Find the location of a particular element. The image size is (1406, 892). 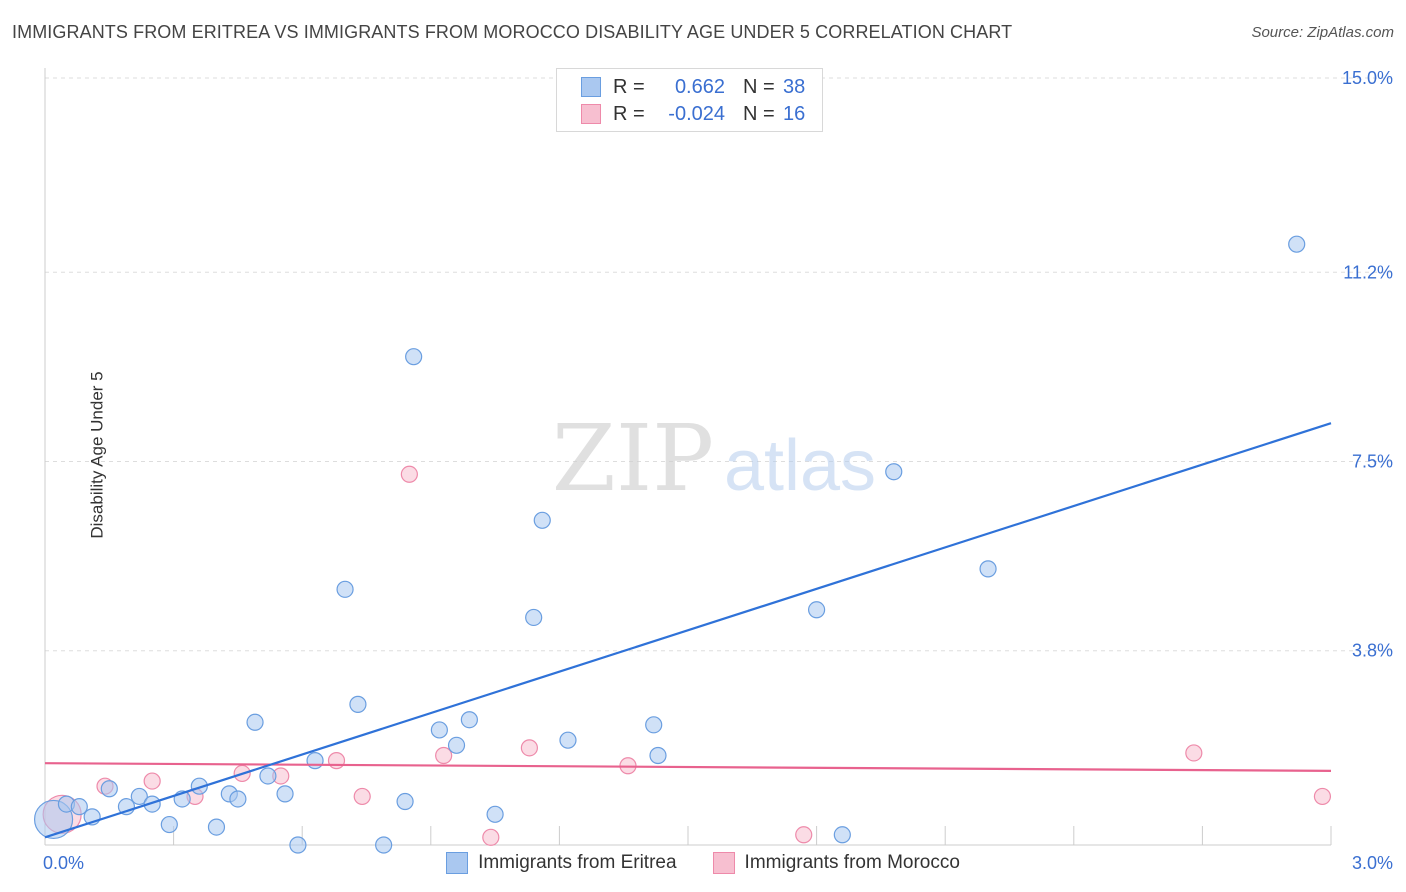

legend-r-value: 0.662 is located at coordinates (699, 86).